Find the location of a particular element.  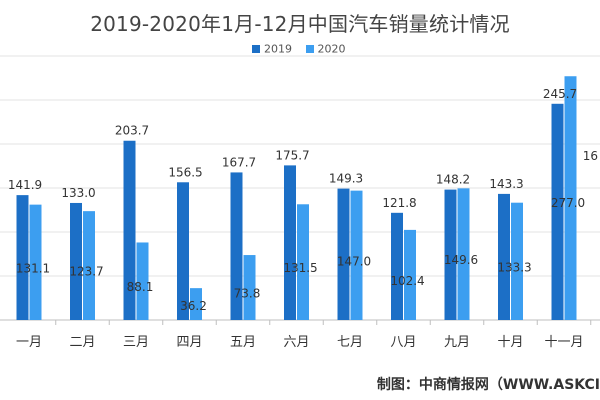

data-label-2019: 149.3 is located at coordinates (346, 179).